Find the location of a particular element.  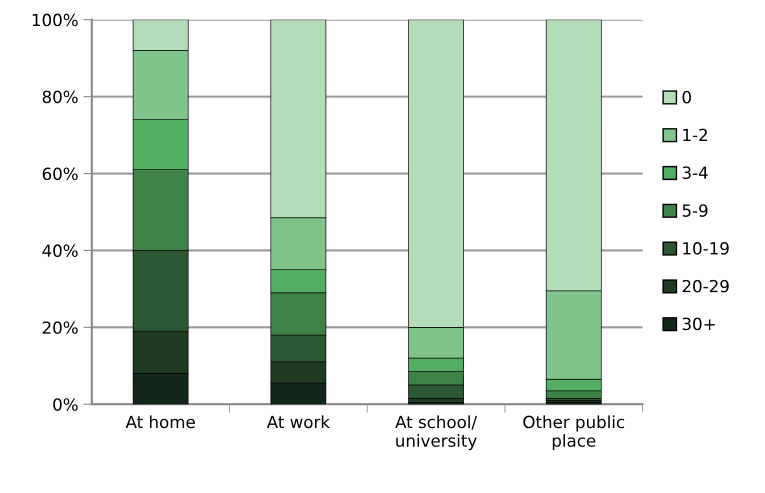

y-tick-label: 80% is located at coordinates (60, 97).